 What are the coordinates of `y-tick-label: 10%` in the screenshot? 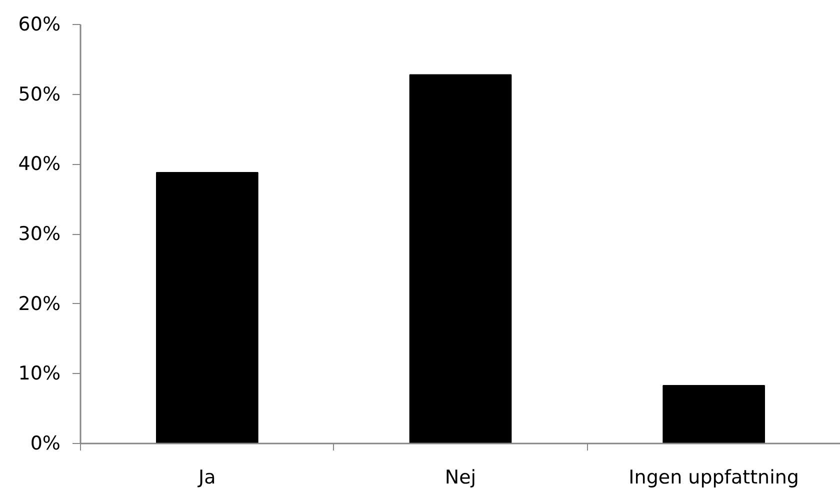 It's located at (39, 373).